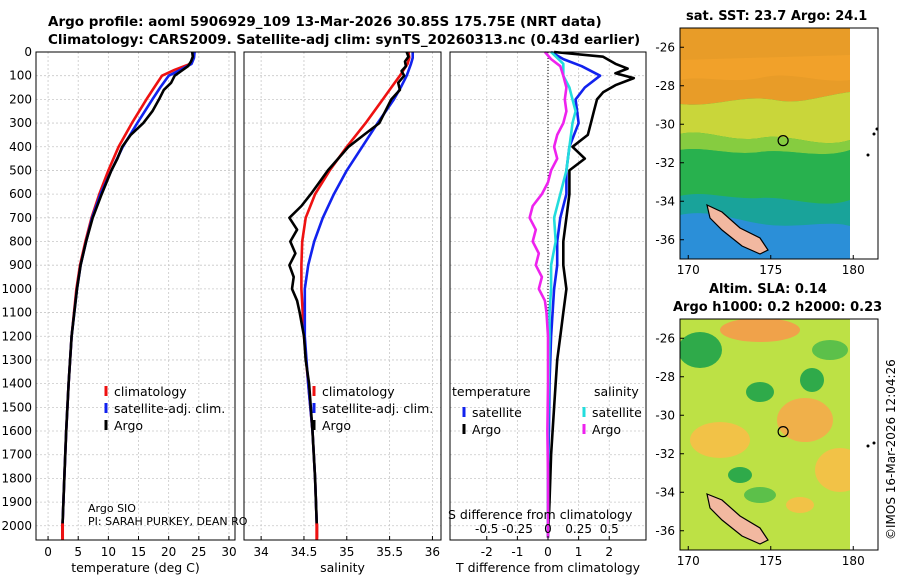  Describe the element at coordinates (16, 526) in the screenshot. I see `depth-tick-label: 2000` at that location.